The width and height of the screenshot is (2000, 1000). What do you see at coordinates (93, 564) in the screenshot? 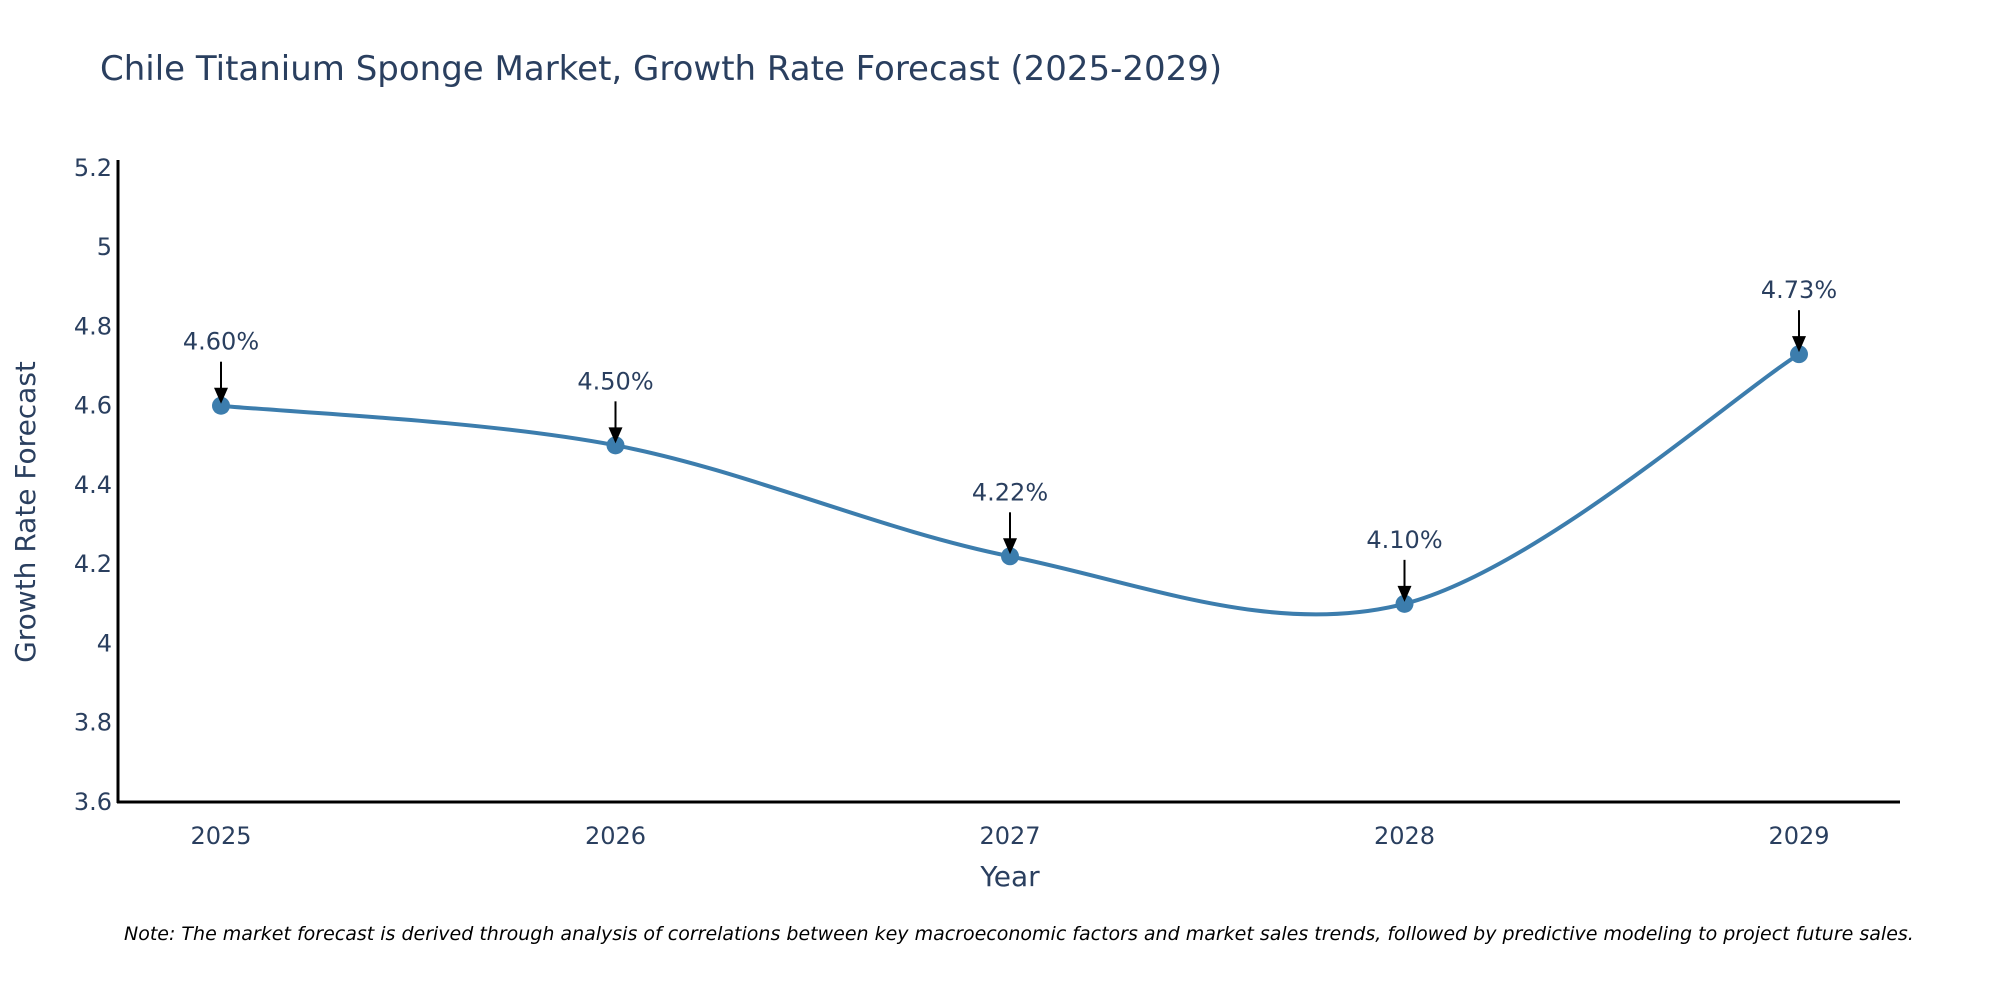
I see `y-tick-label: 4.2` at bounding box center [93, 564].